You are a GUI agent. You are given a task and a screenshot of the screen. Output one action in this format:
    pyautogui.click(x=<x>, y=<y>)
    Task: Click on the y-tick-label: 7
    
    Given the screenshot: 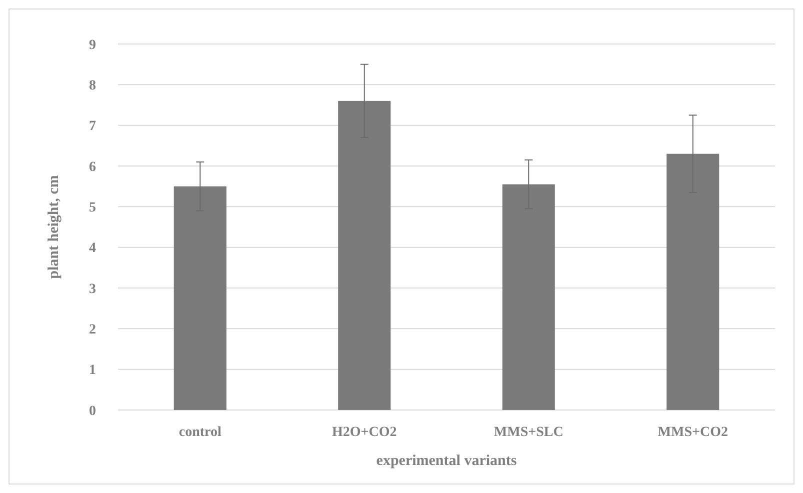 What is the action you would take?
    pyautogui.click(x=92, y=126)
    